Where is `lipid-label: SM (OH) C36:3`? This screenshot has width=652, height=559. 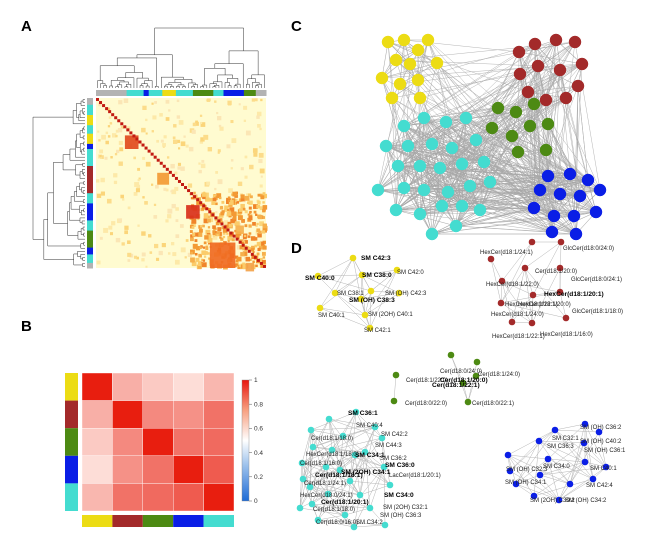
lipid-label: SM (OH) C36:3 is located at coordinates (401, 516).